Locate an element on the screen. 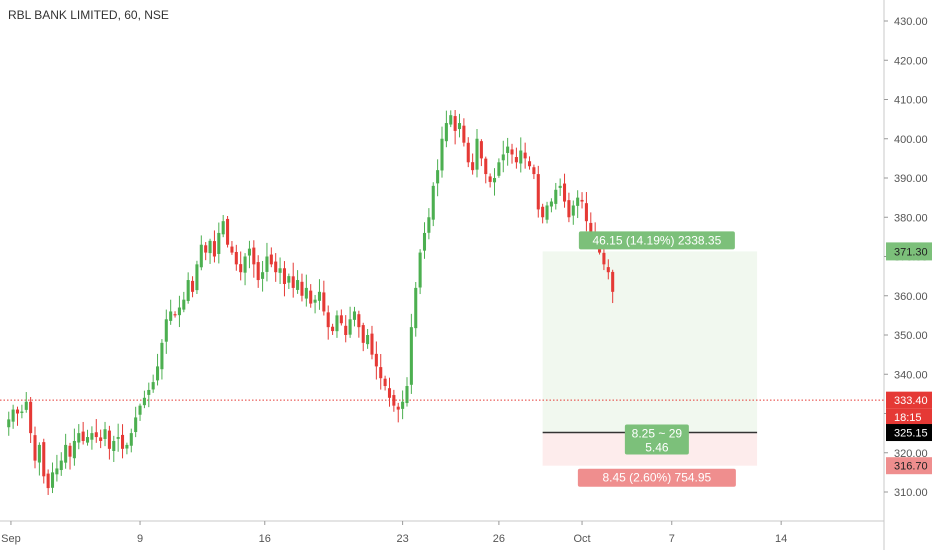 The image size is (932, 550). price-tick-label: 360.00 is located at coordinates (911, 297).